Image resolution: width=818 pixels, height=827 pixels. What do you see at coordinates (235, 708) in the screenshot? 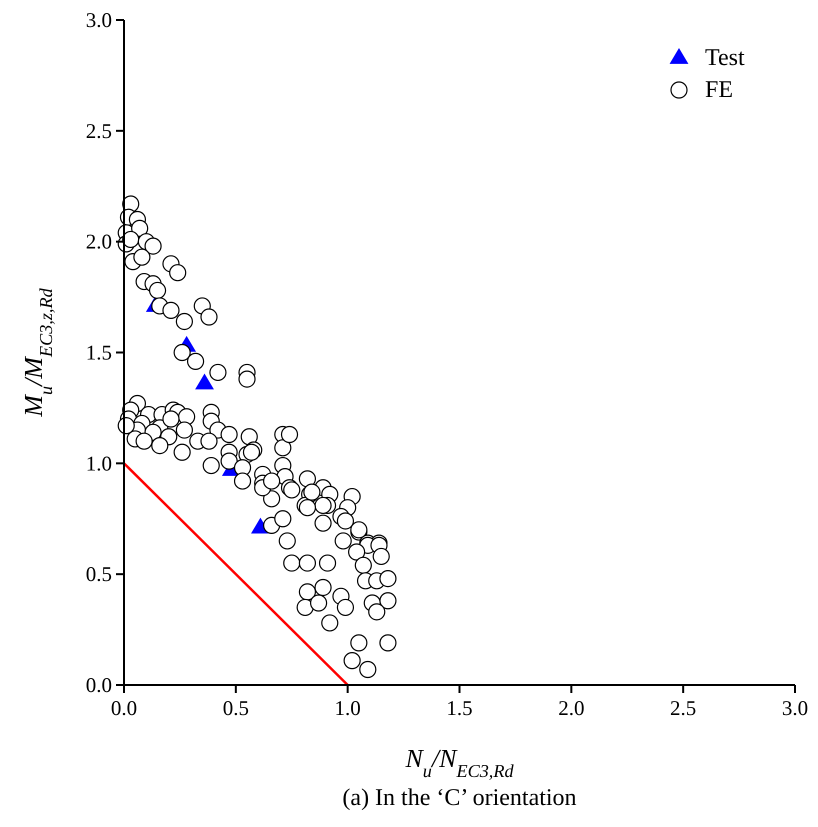
I see `x-tick-label: 0.5` at bounding box center [235, 708].